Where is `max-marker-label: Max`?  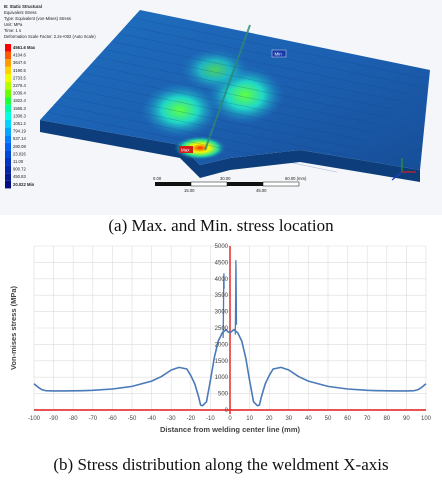
max-marker-label: Max is located at coordinates (185, 150).